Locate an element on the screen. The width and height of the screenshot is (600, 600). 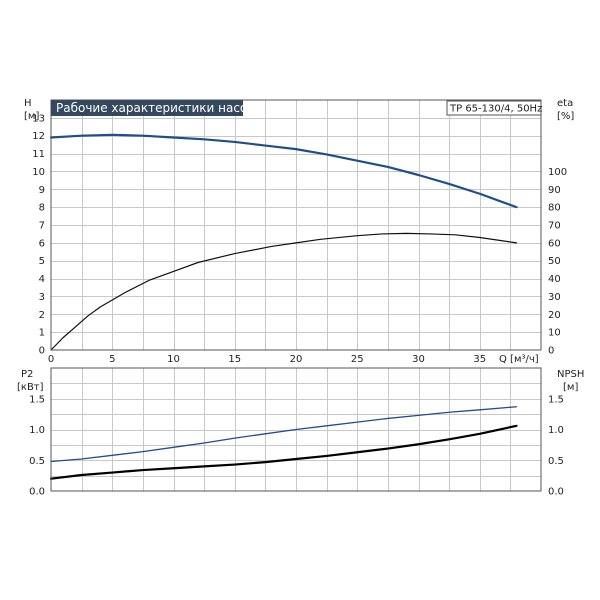
x-tick-label: 35 is located at coordinates (479, 359).